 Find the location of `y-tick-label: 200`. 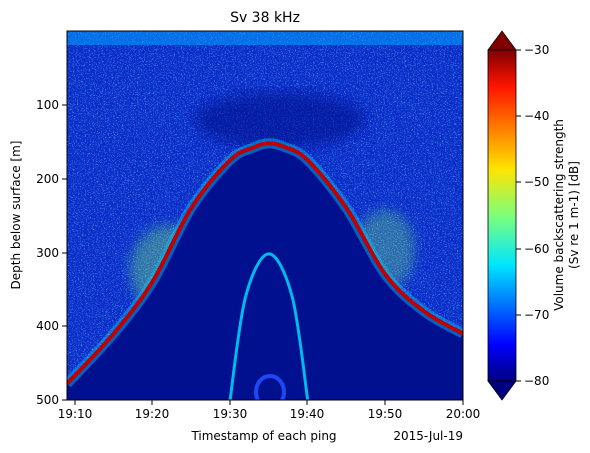

y-tick-label: 200 is located at coordinates (47, 179).